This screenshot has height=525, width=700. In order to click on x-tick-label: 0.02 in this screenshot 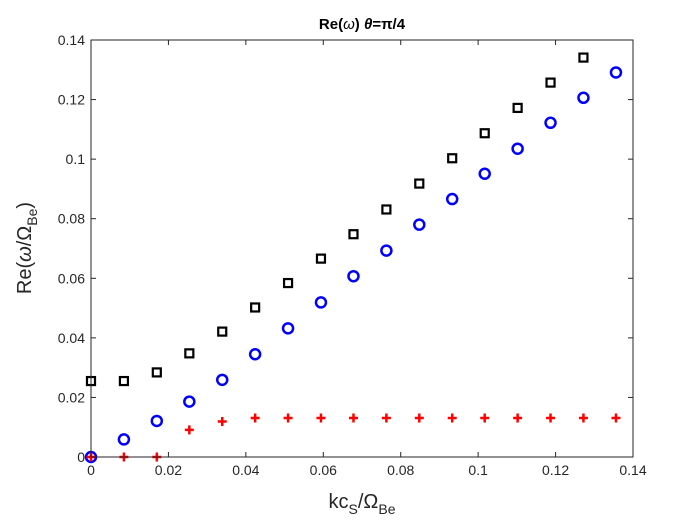, I will do `click(168, 470)`.